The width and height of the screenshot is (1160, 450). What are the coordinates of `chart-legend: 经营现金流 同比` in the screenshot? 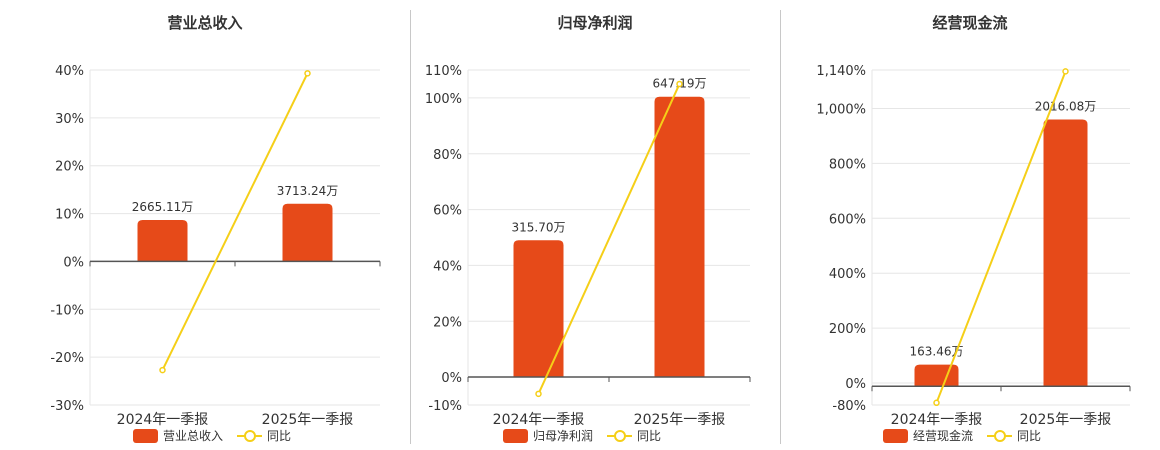 It's located at (962, 435).